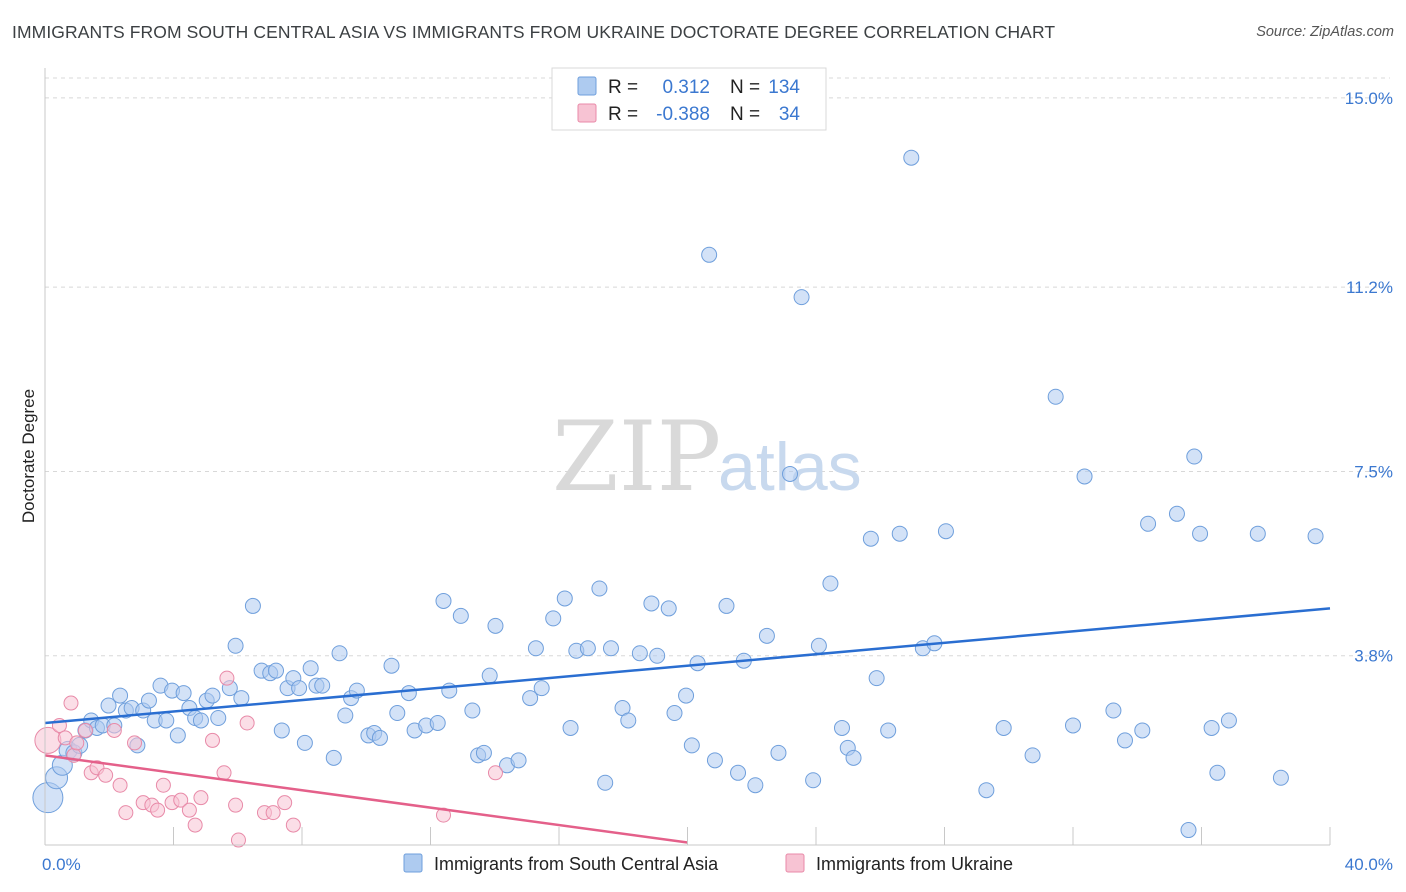 Image resolution: width=1406 pixels, height=892 pixels. What do you see at coordinates (1369, 864) in the screenshot?
I see `x-tick-label: 40.0%` at bounding box center [1369, 864].